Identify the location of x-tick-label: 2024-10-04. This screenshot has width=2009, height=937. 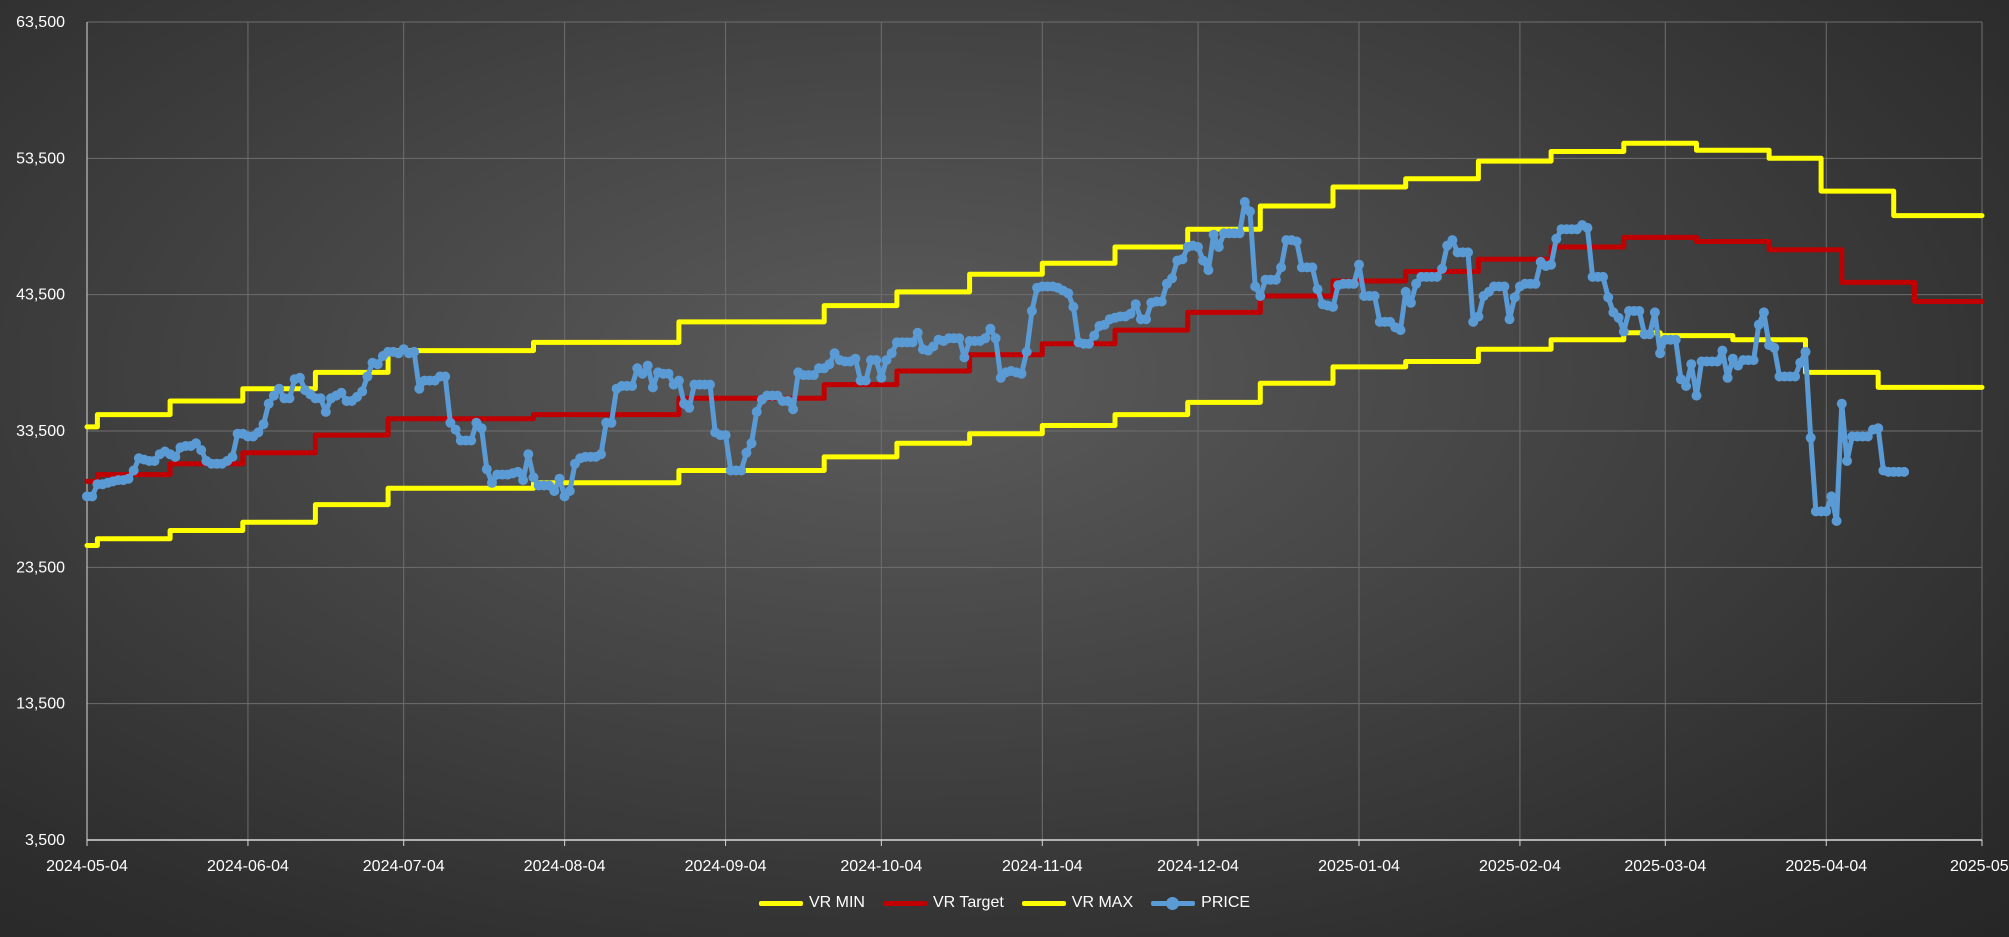
(881, 866).